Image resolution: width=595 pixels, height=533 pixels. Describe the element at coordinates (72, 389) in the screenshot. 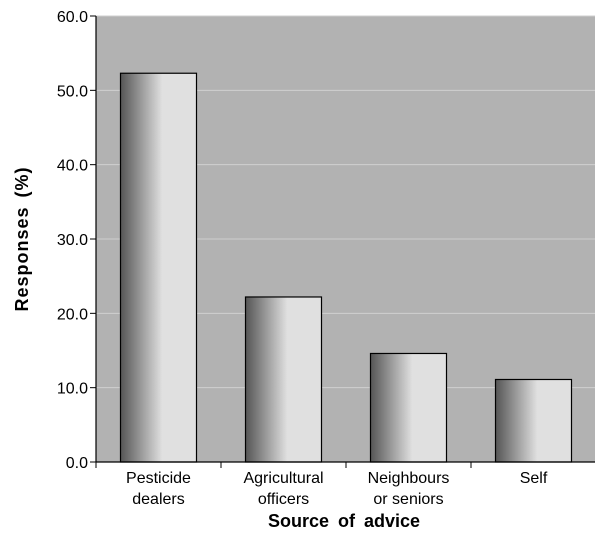

I see `y-tick-label: 10.0` at that location.